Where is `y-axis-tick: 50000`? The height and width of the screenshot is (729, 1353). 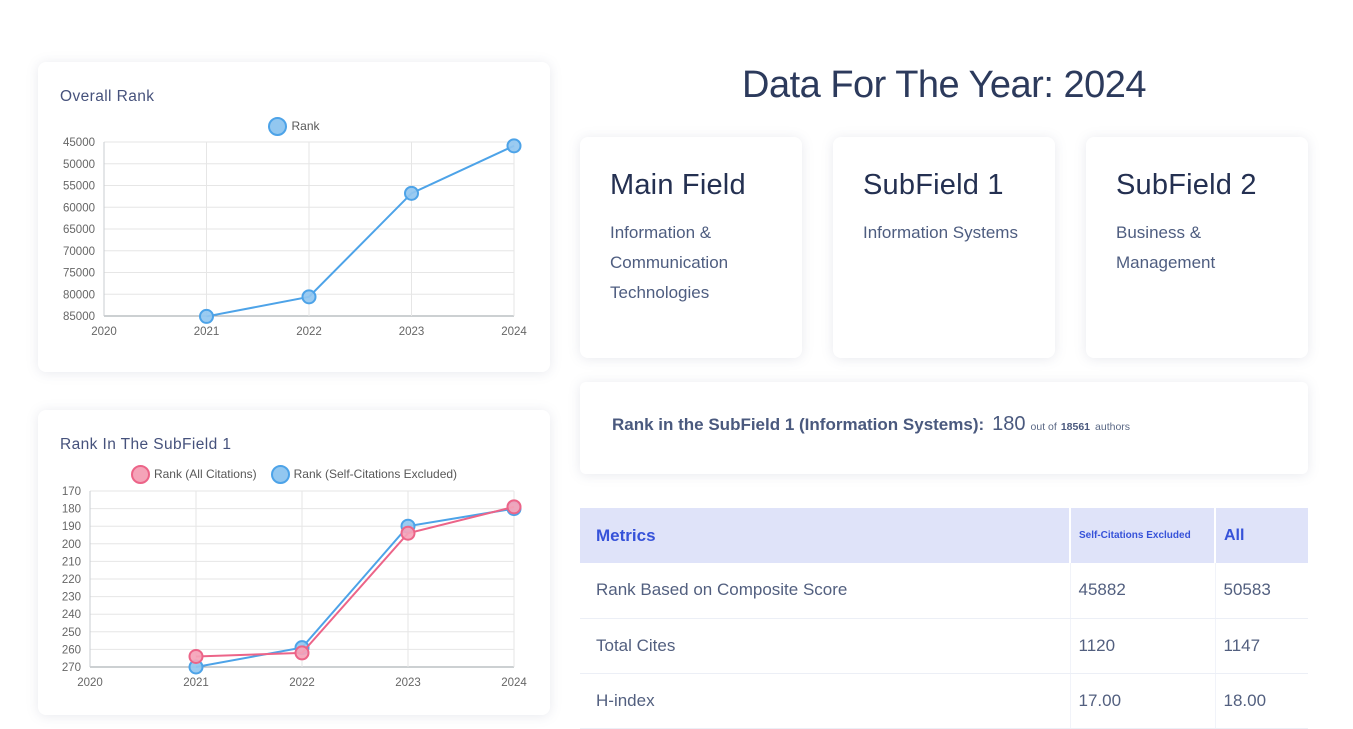 y-axis-tick: 50000 is located at coordinates (79, 165).